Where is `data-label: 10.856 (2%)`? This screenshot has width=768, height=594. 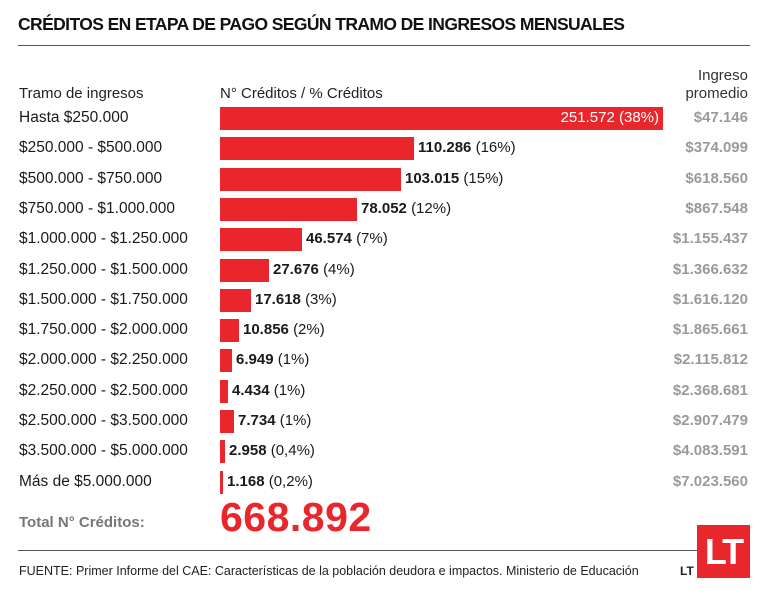 data-label: 10.856 (2%) is located at coordinates (284, 329).